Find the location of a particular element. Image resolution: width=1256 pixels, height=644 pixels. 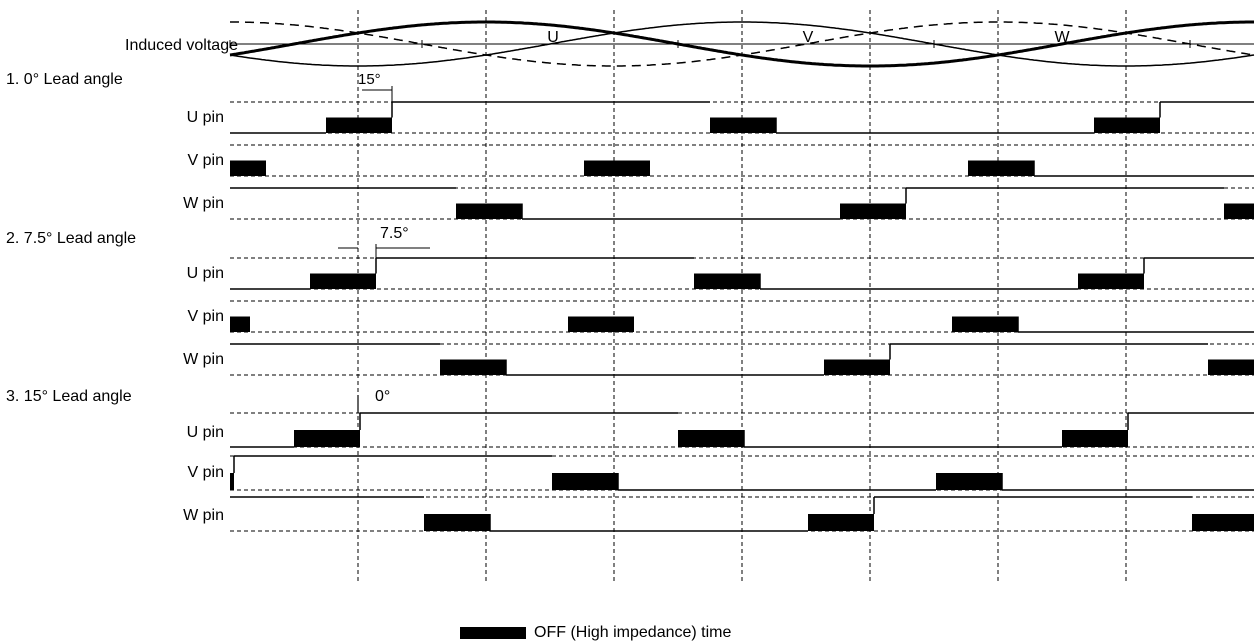

waveform-s3-w-pin is located at coordinates (742, 514).